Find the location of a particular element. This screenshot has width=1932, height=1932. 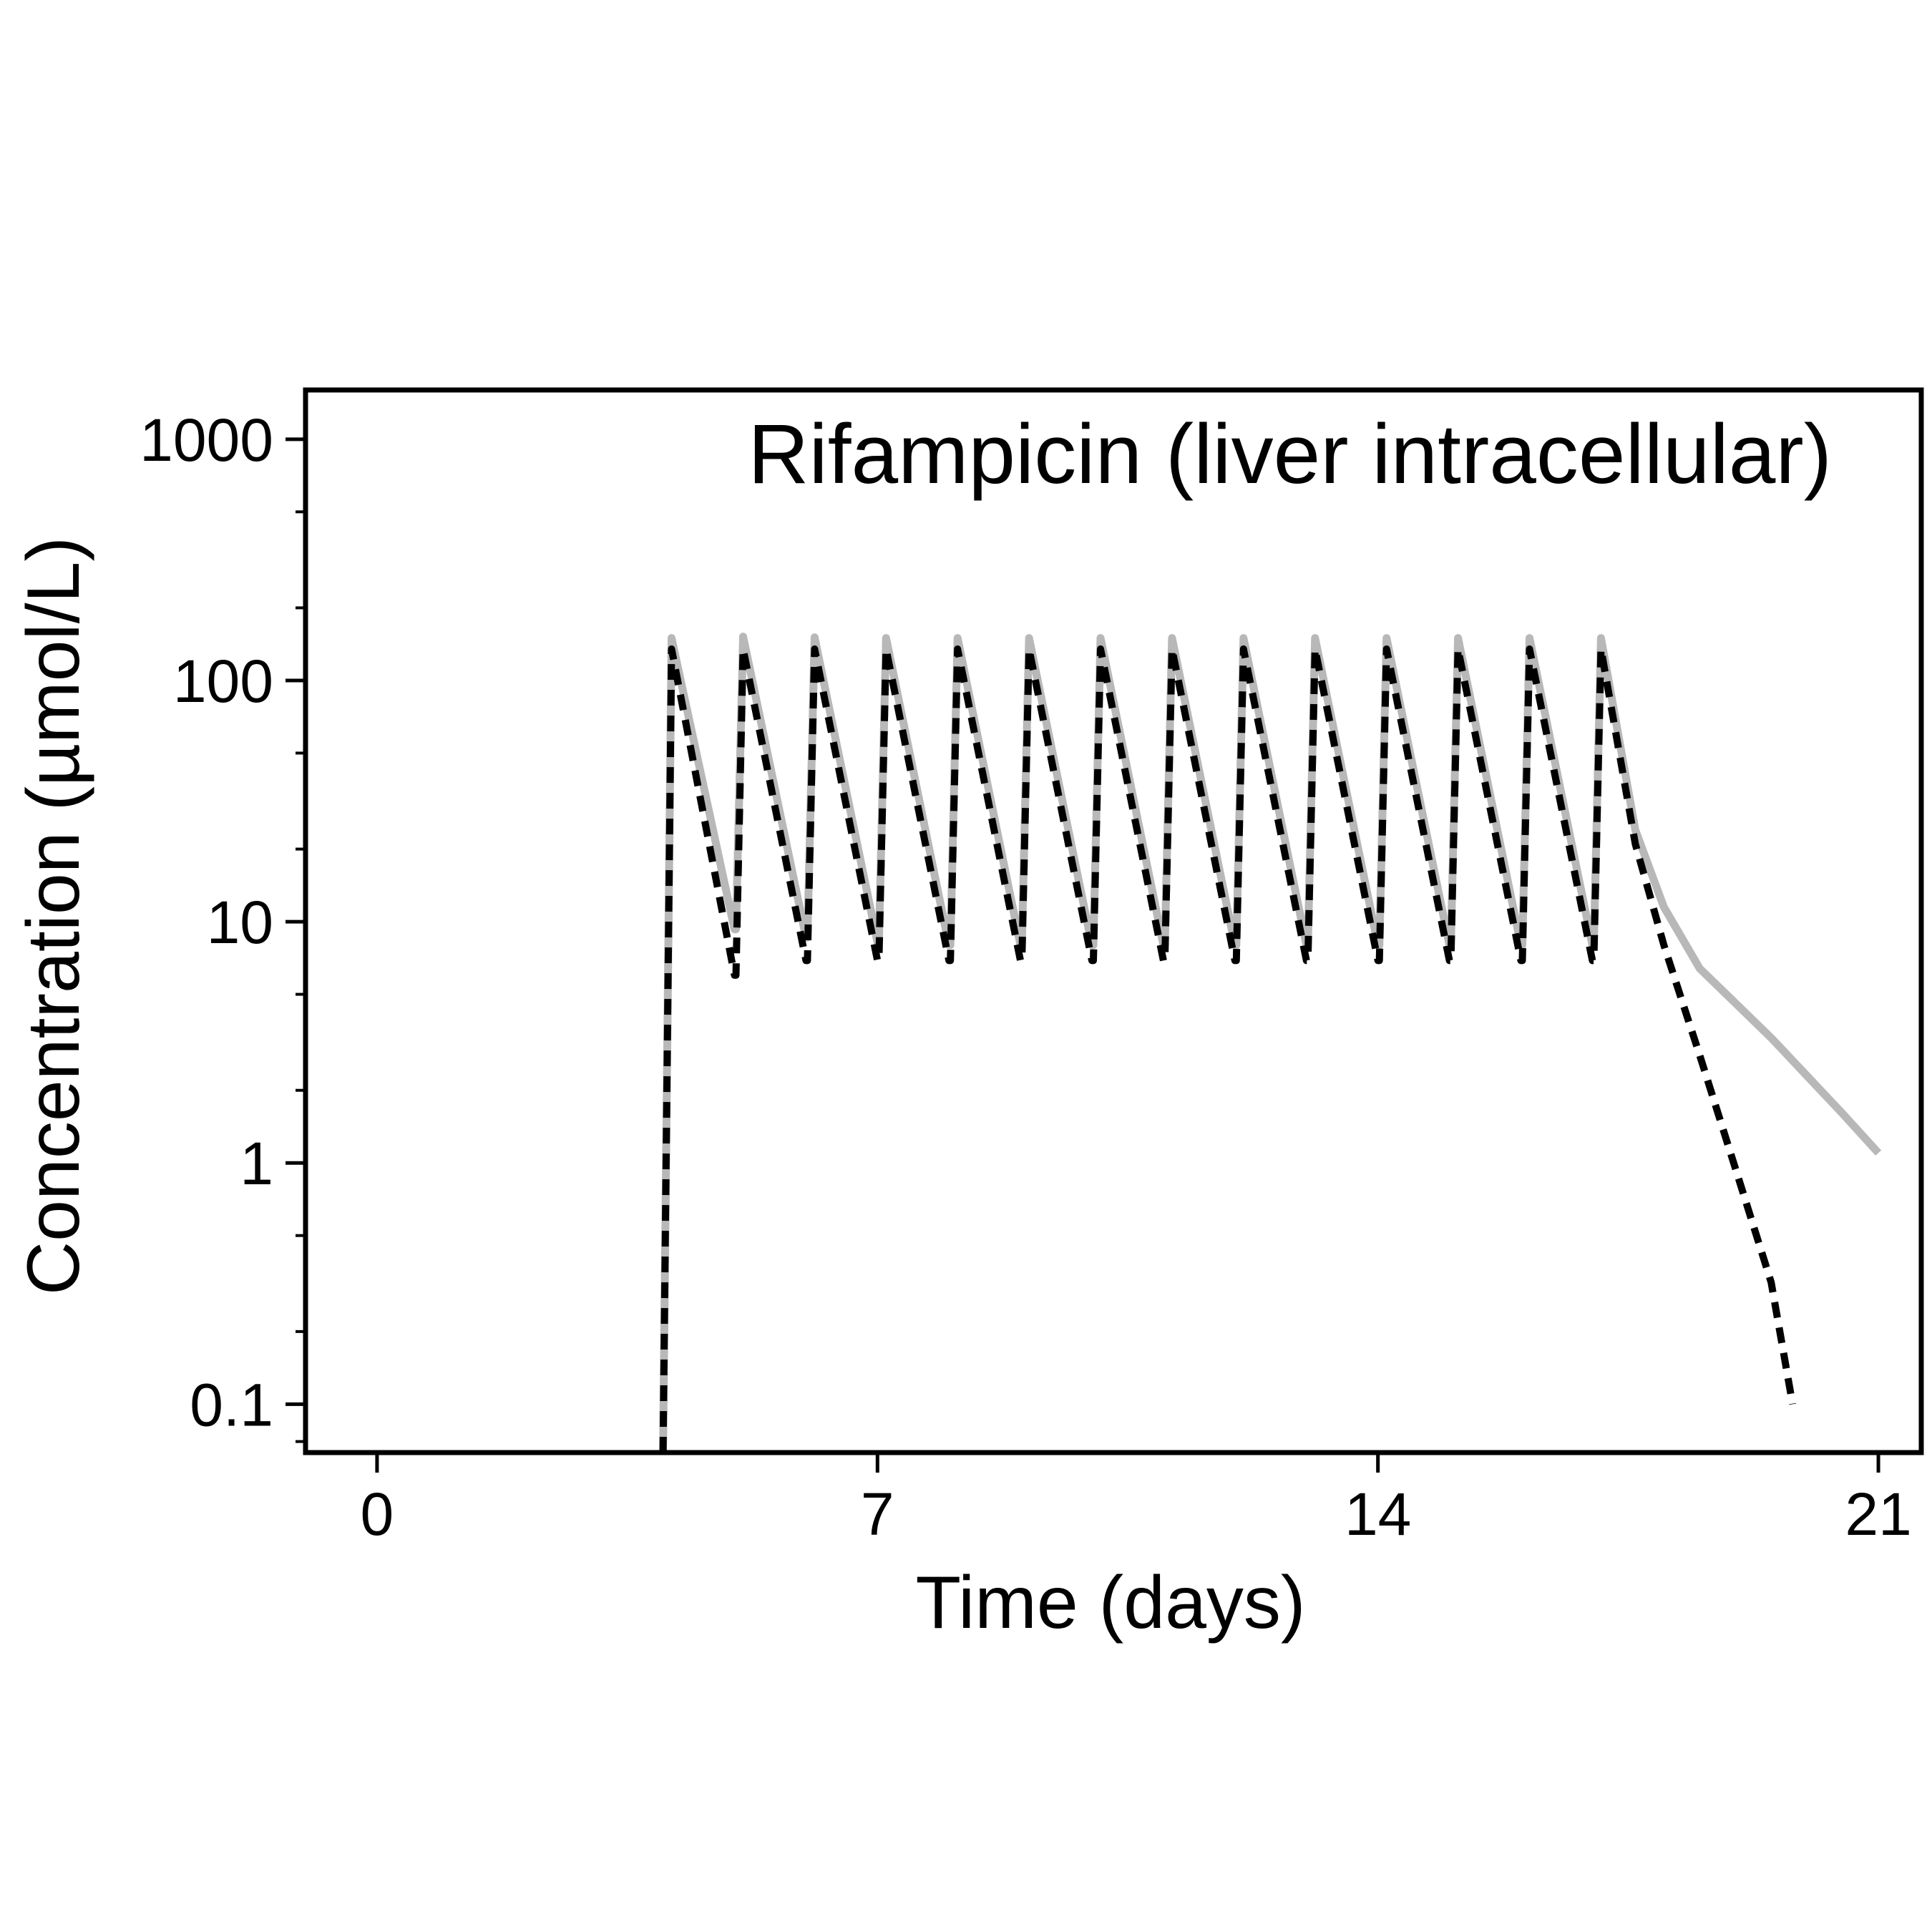

y-axis-ticks: 0.1 1 10 100 1000 is located at coordinates (223, 924).